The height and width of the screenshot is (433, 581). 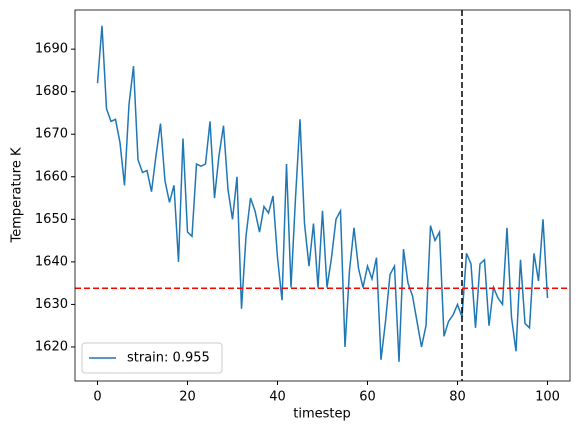 I want to click on y-tick-label: 1650, so click(x=51, y=219).